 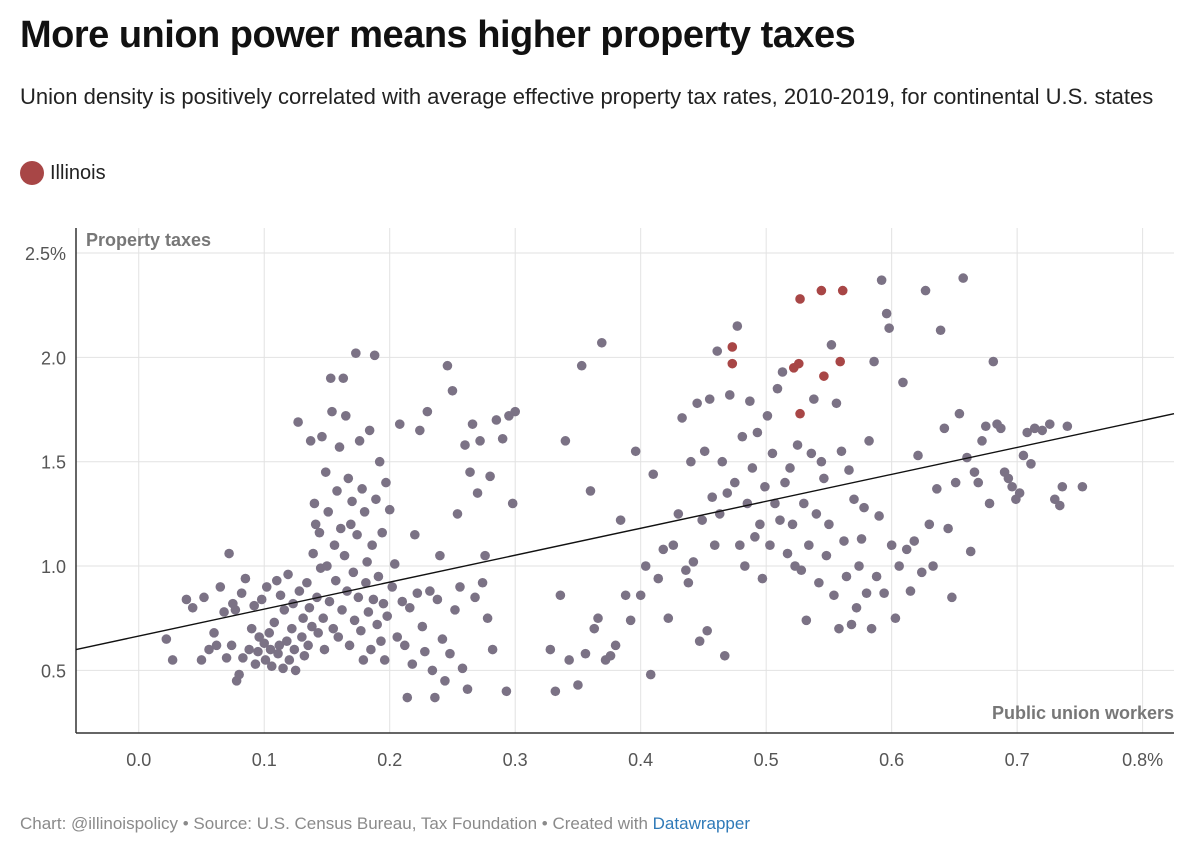 I want to click on x-tick-label: 0.5, so click(x=766, y=760).